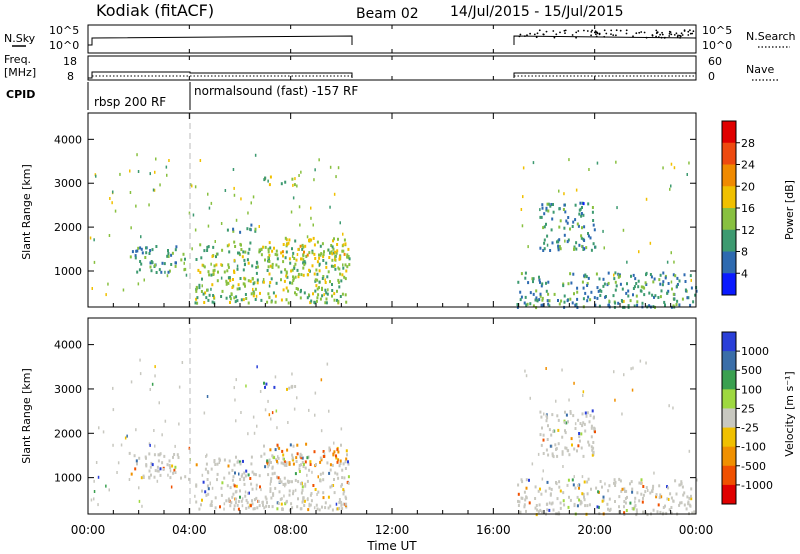  Describe the element at coordinates (748, 208) in the screenshot. I see `colorbar-tick-label: 16` at that location.